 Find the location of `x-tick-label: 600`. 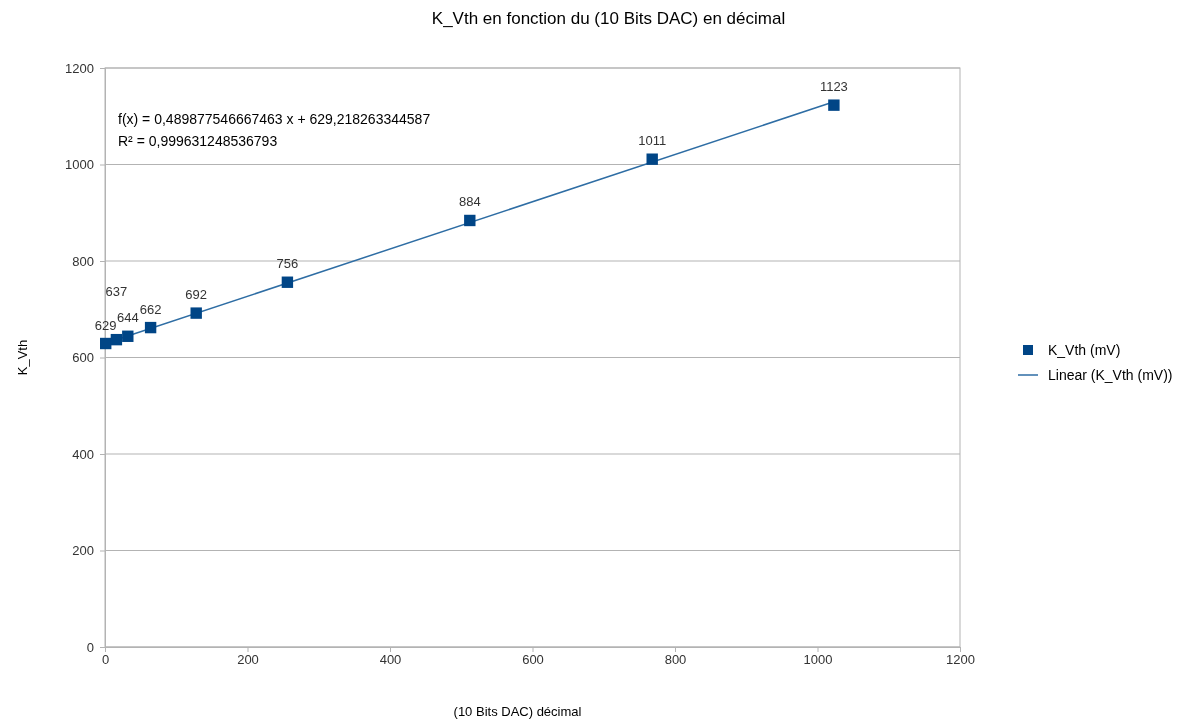

x-tick-label: 600 is located at coordinates (533, 660).